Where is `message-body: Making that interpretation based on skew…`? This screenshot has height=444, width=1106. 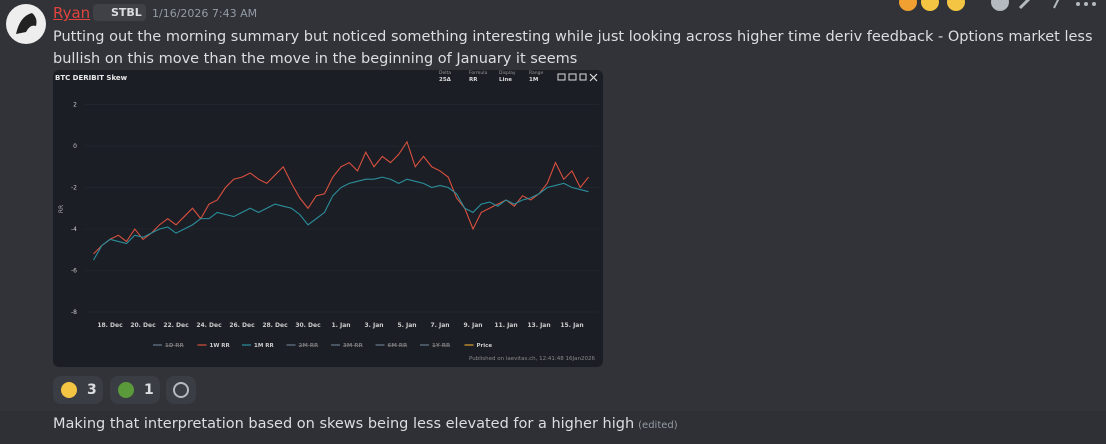
message-body: Making that interpretation based on skew… is located at coordinates (344, 424).